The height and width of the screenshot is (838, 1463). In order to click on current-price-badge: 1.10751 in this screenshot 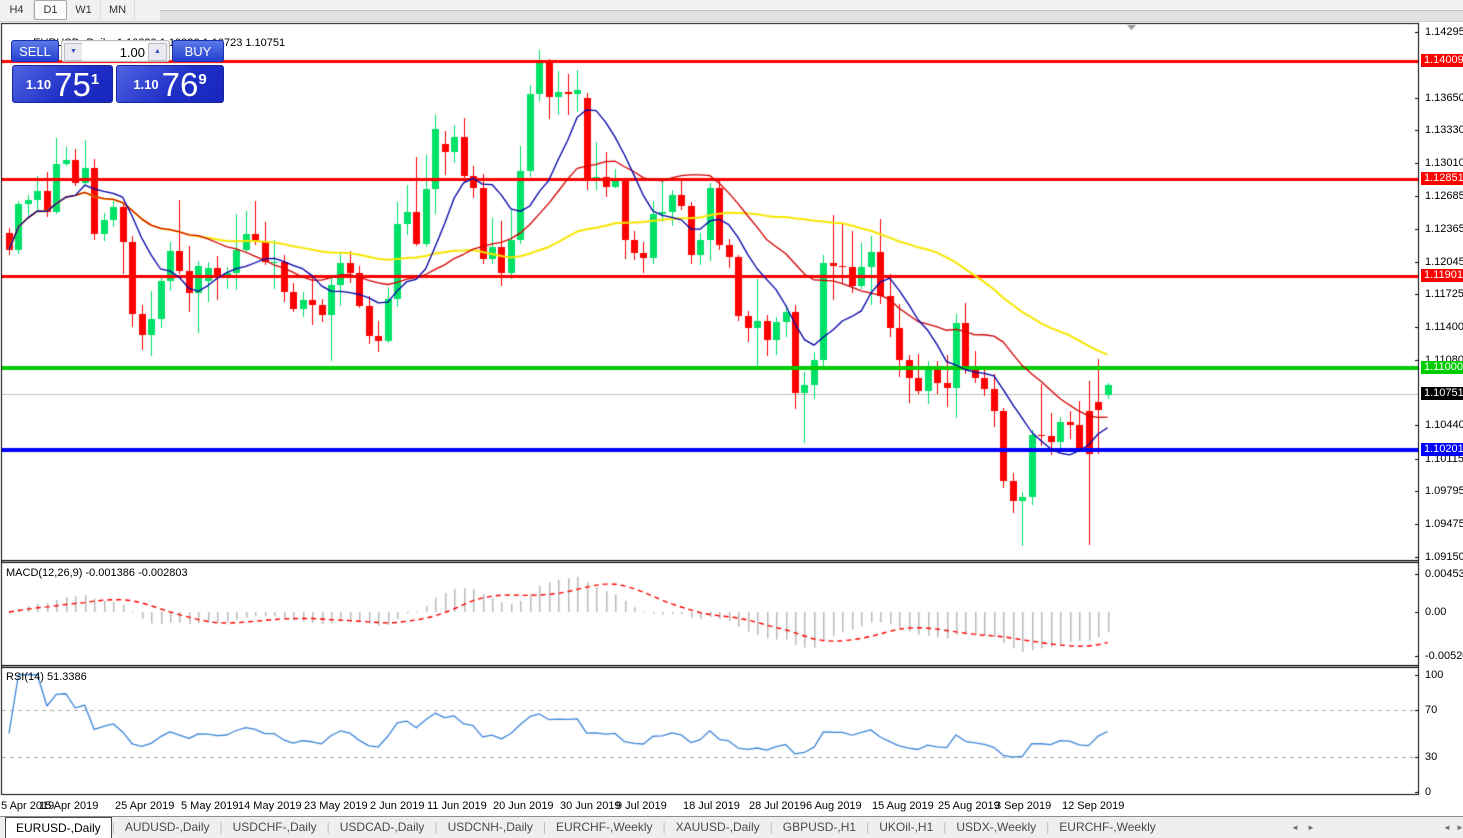, I will do `click(1442, 393)`.